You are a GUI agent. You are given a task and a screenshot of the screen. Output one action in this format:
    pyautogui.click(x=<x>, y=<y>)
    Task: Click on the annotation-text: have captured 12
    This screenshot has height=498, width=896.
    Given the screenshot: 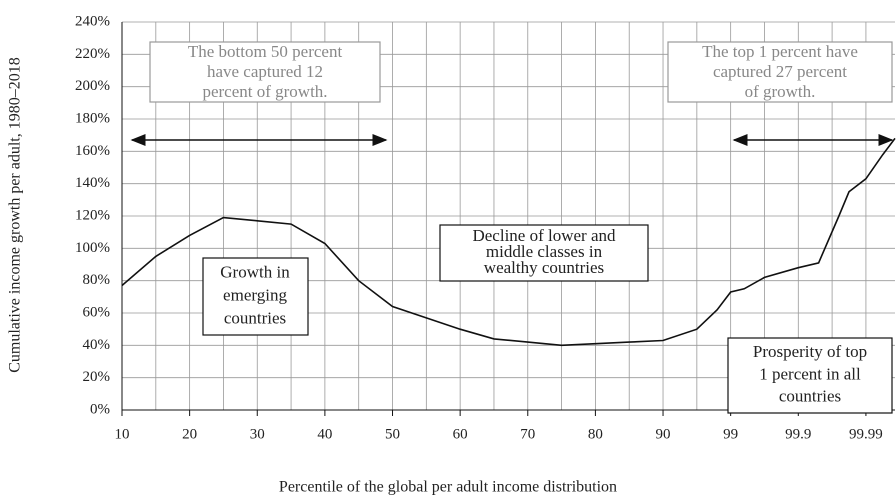 What is the action you would take?
    pyautogui.click(x=265, y=71)
    